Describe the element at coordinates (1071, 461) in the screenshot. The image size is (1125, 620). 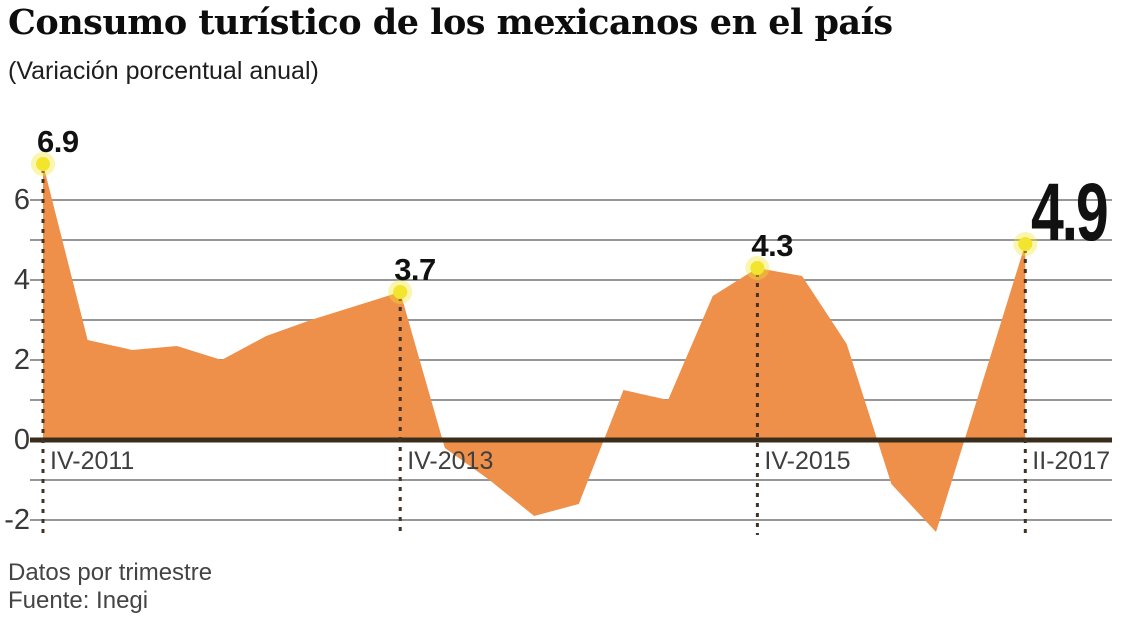
I see `x-axis-label: II-2017` at that location.